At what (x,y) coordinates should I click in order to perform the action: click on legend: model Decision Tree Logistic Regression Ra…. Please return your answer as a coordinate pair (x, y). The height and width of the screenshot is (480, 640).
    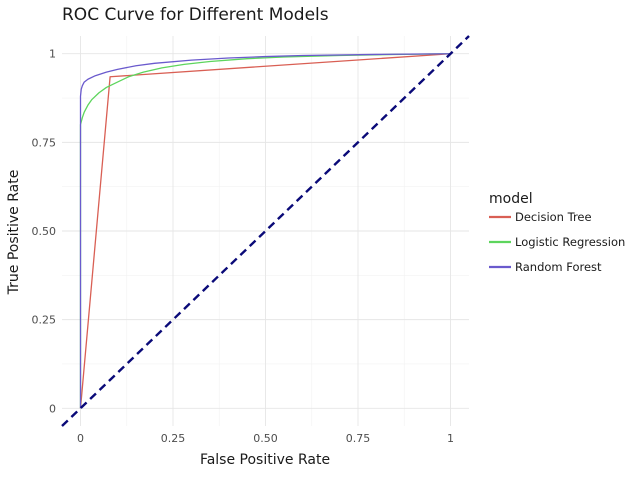
    Looking at the image, I should click on (557, 232).